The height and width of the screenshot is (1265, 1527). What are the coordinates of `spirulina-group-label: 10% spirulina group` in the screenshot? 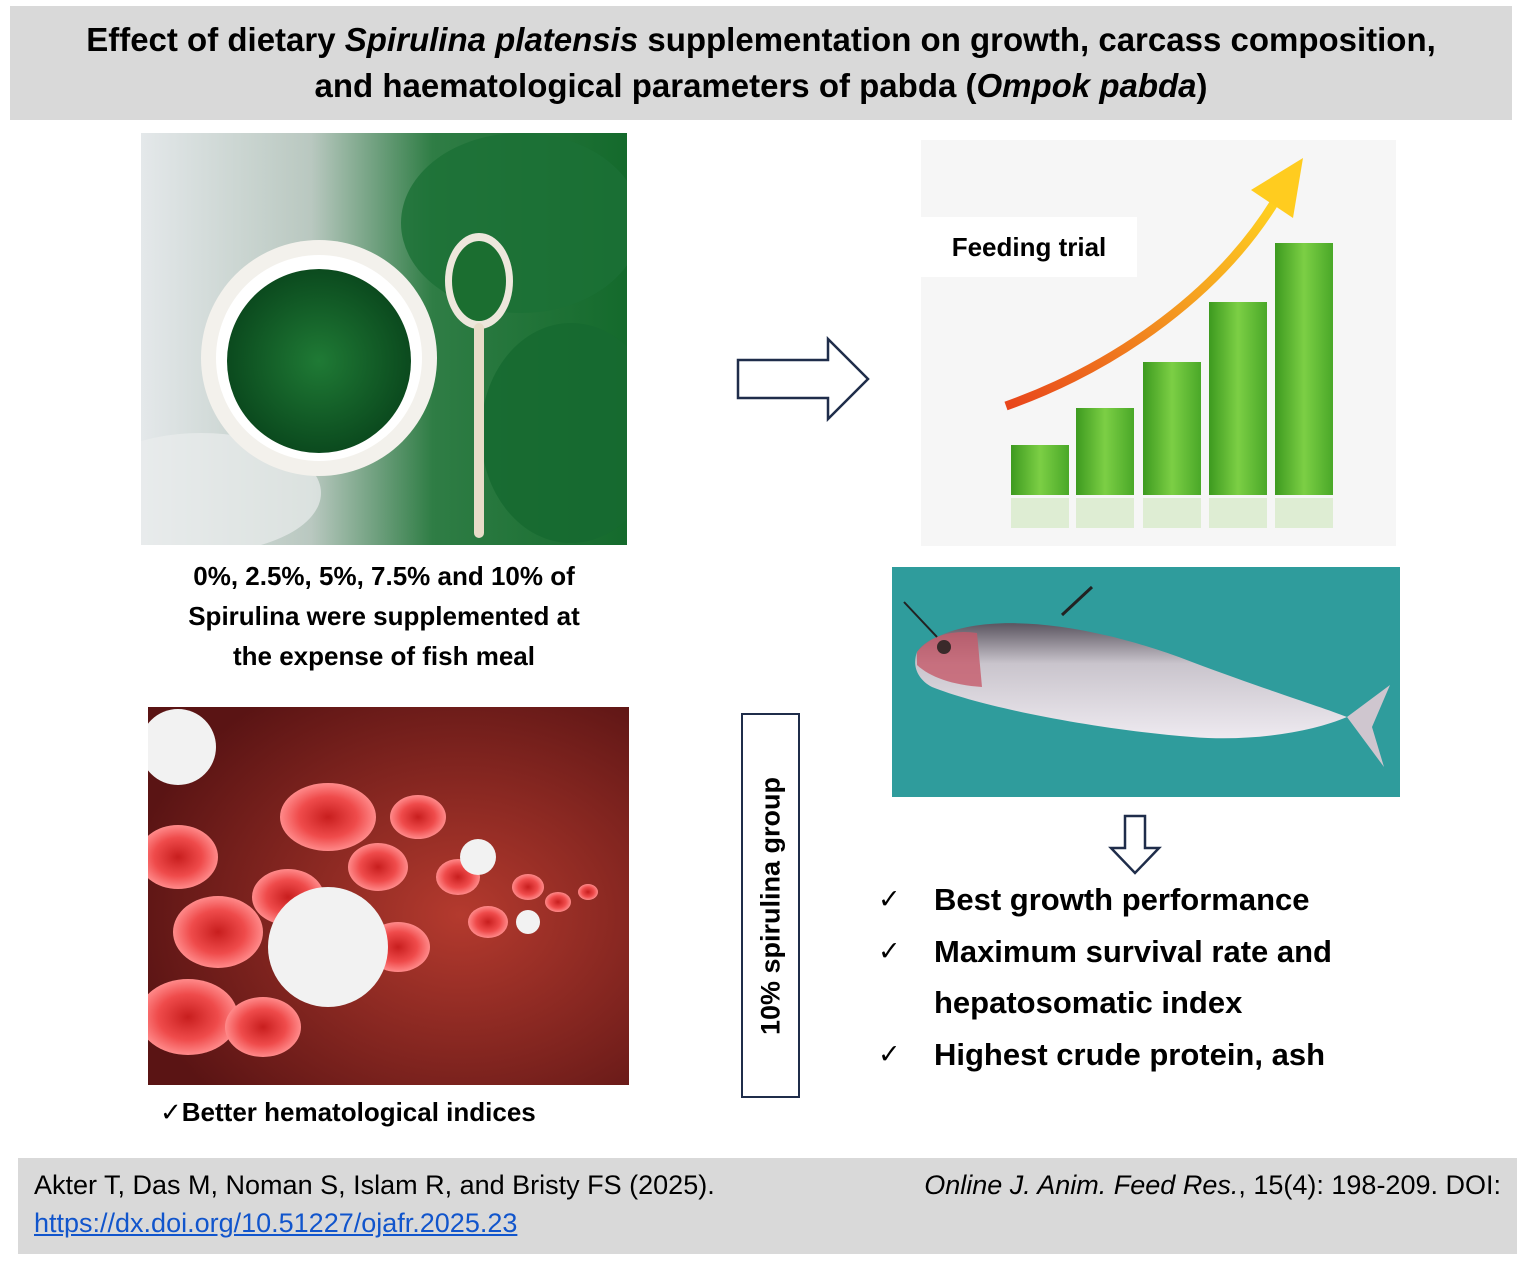 It's located at (770, 906).